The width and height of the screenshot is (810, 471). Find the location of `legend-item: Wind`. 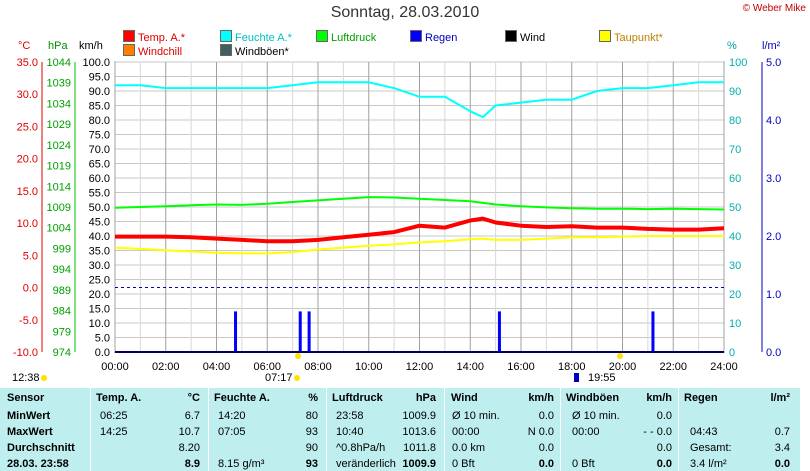

legend-item: Wind is located at coordinates (525, 37).